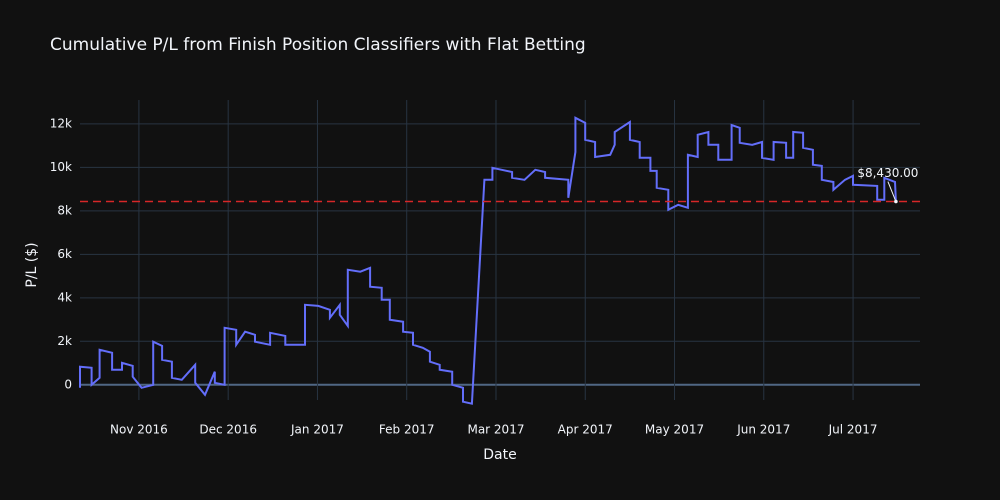  I want to click on y-tick-label: 12k, so click(61, 123).